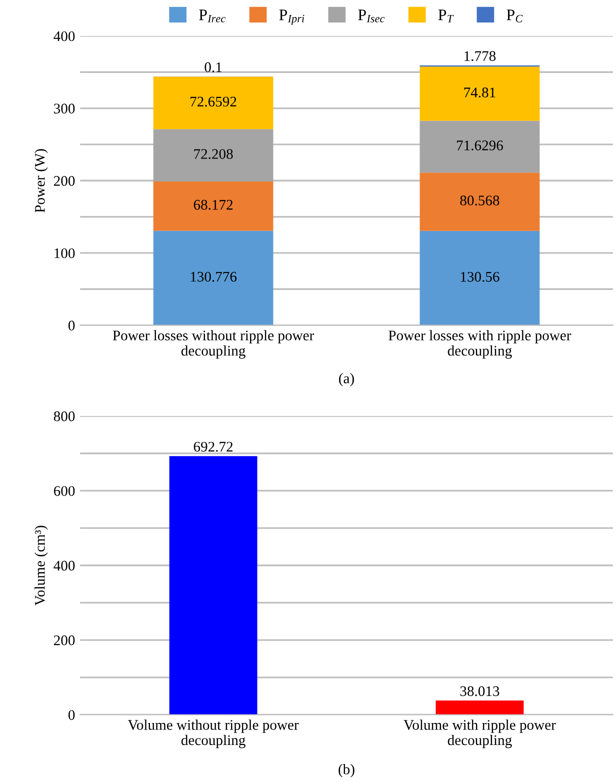 This screenshot has height=782, width=616. Describe the element at coordinates (514, 16) in the screenshot. I see `legend-label: P$_{C}$` at that location.